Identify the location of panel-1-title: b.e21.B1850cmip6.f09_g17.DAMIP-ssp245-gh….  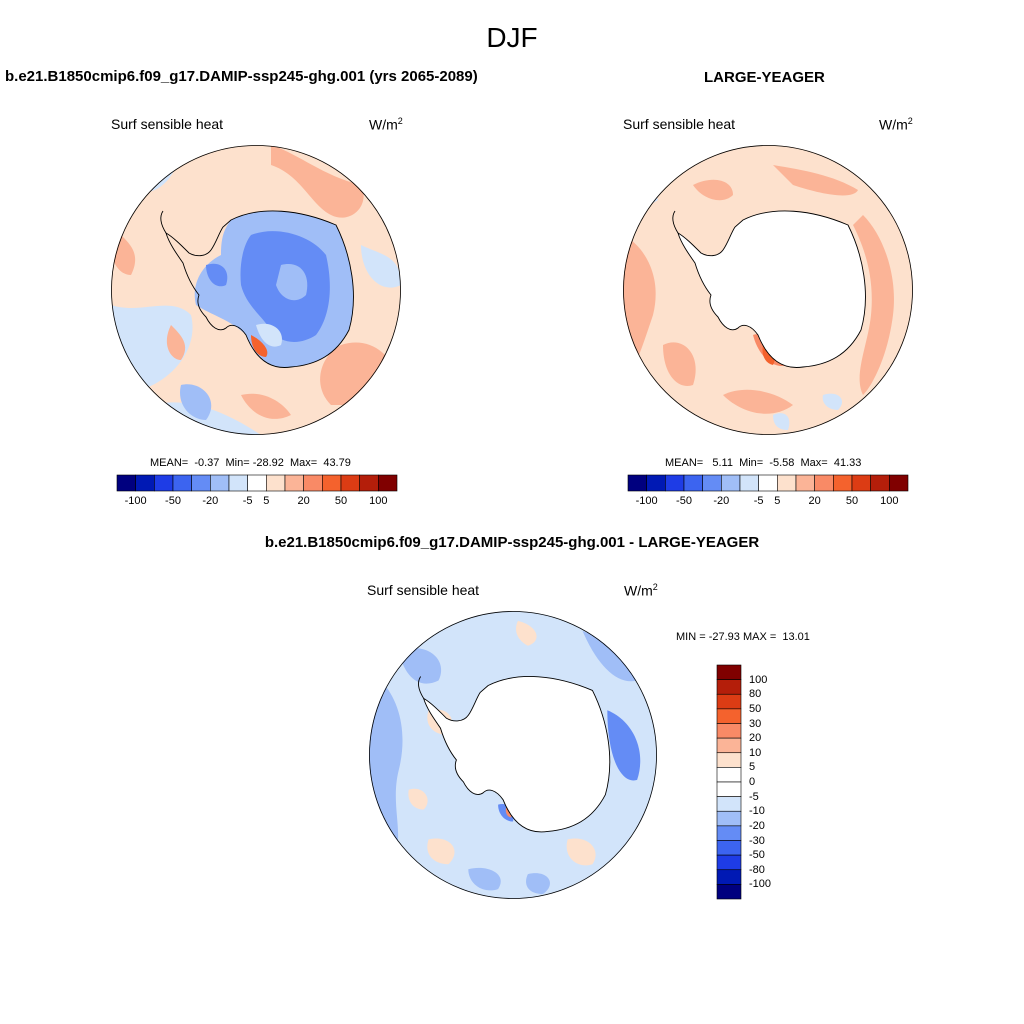
(241, 76).